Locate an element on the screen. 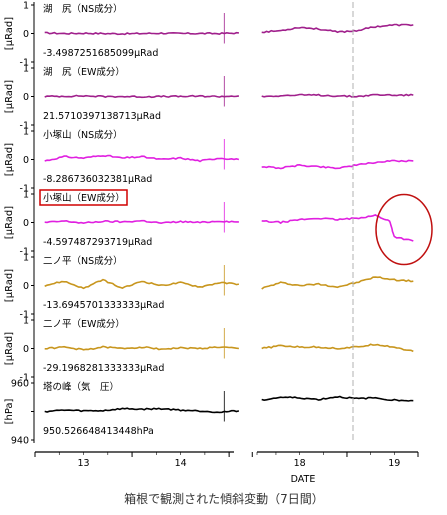 This screenshot has width=447, height=515. x-tick-label: 14 is located at coordinates (181, 463).